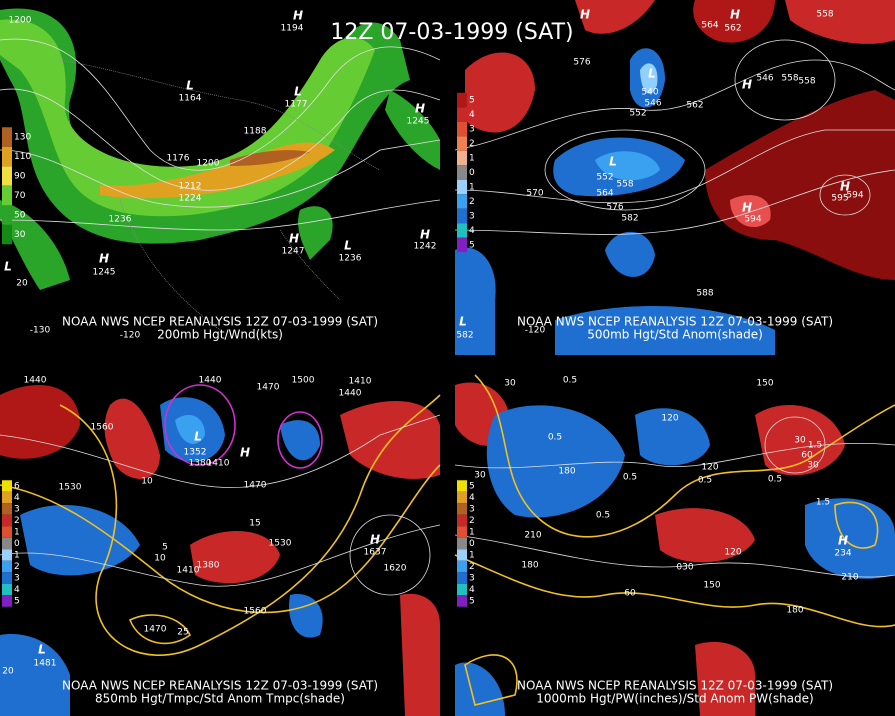 This screenshot has height=716, width=895. I want to click on contour-label: 1560, so click(255, 612).